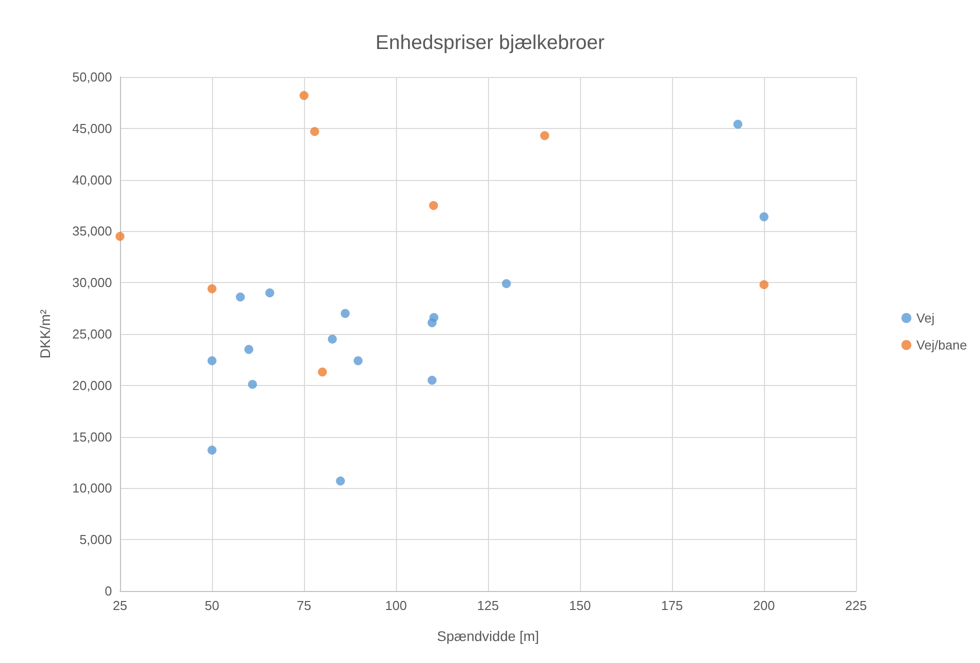  I want to click on x-tick-label: 50, so click(212, 605).